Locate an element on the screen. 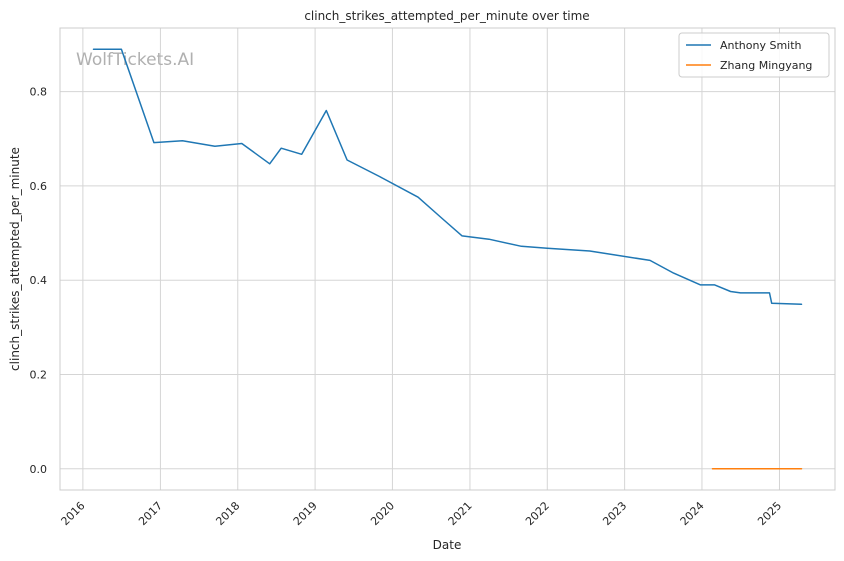 The width and height of the screenshot is (844, 561). y-tick-label-0.8: 0.8 is located at coordinates (39, 92).